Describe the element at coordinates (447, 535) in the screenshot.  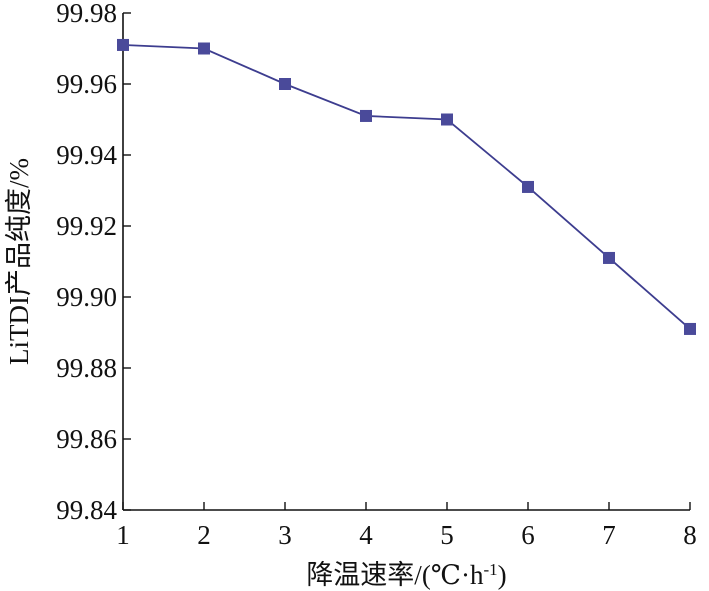
I see `x-tick-label: 5` at that location.